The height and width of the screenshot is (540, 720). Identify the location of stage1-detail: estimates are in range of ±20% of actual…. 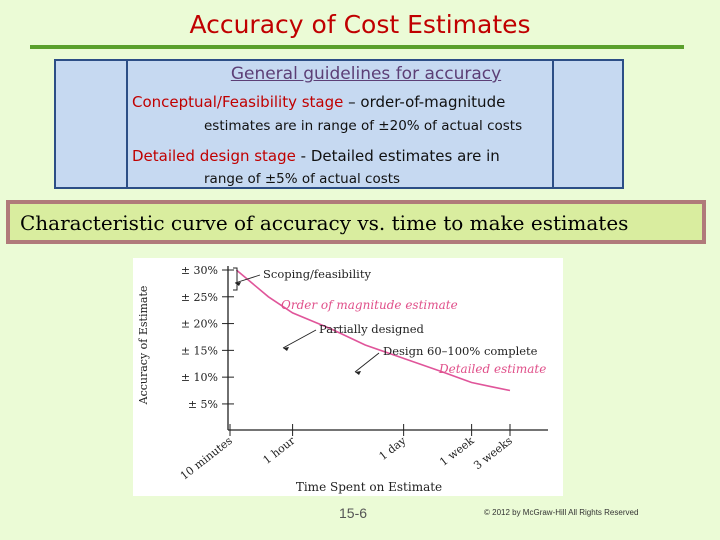
(363, 126).